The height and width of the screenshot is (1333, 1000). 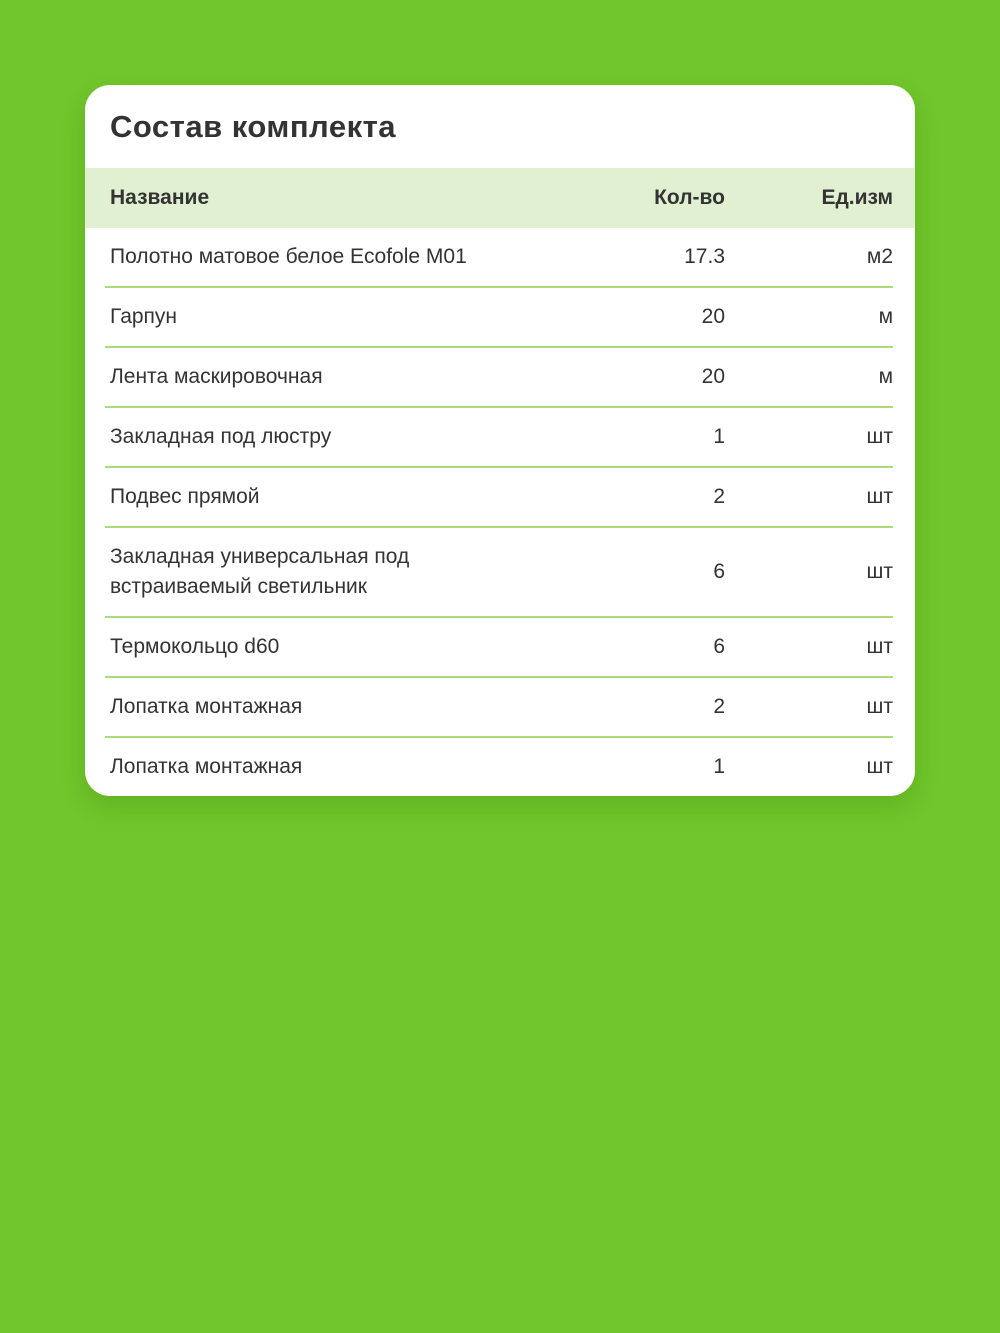 I want to click on card-header: Состав комплекта, so click(x=500, y=126).